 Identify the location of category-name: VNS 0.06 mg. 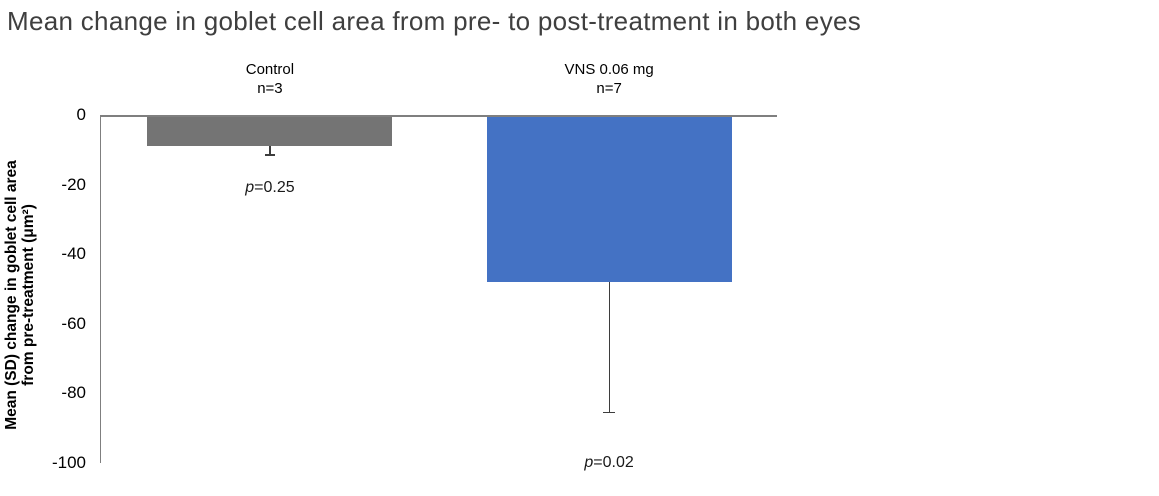
(609, 69).